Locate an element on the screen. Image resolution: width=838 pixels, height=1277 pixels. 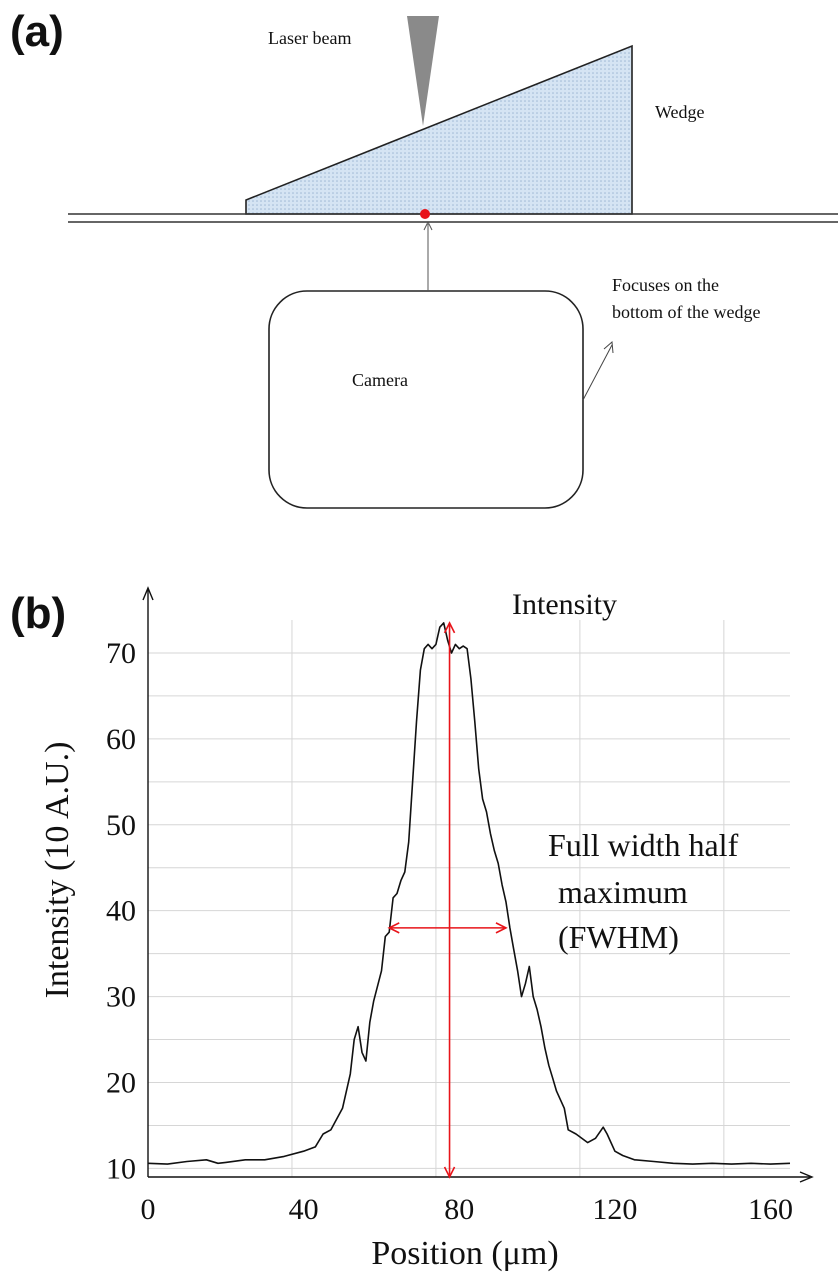
wedge-label: Wedge is located at coordinates (680, 112).